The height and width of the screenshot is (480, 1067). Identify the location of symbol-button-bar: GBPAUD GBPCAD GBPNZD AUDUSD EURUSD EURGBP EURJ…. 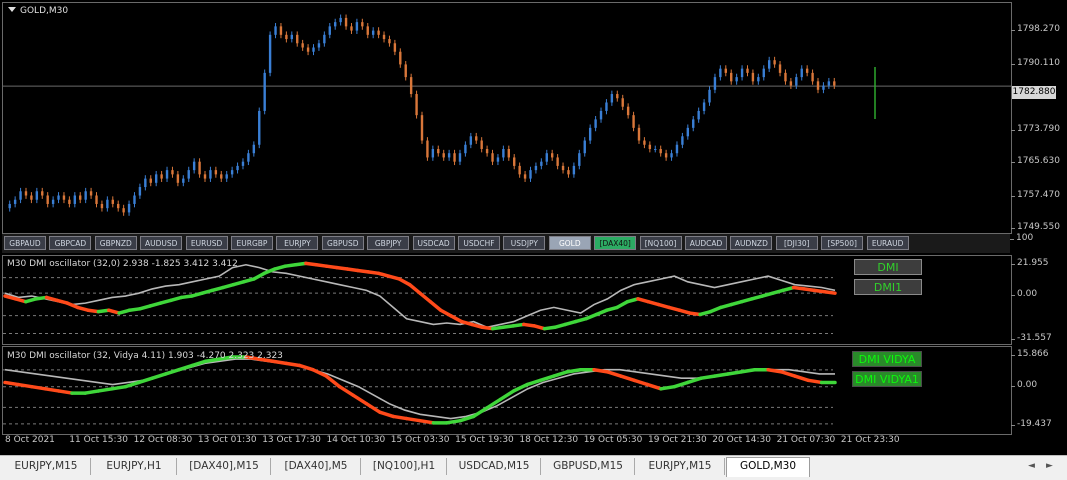
(506, 243).